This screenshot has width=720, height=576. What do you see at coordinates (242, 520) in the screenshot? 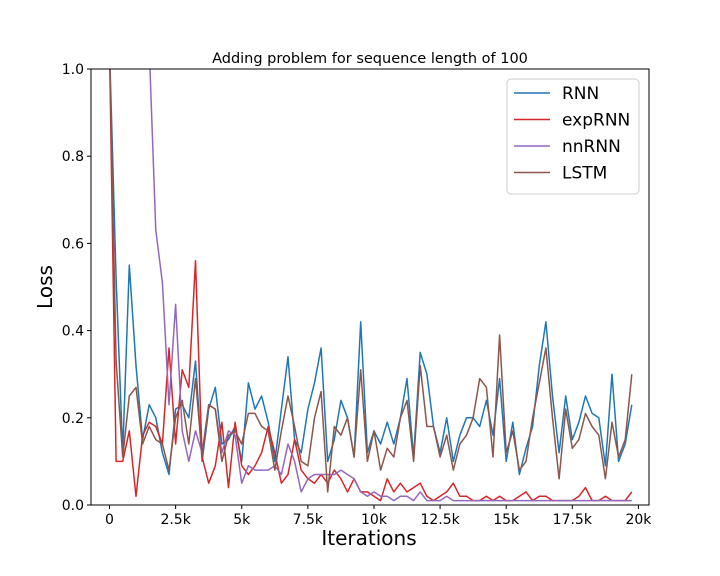
I see `x-tick-label: 5k` at bounding box center [242, 520].